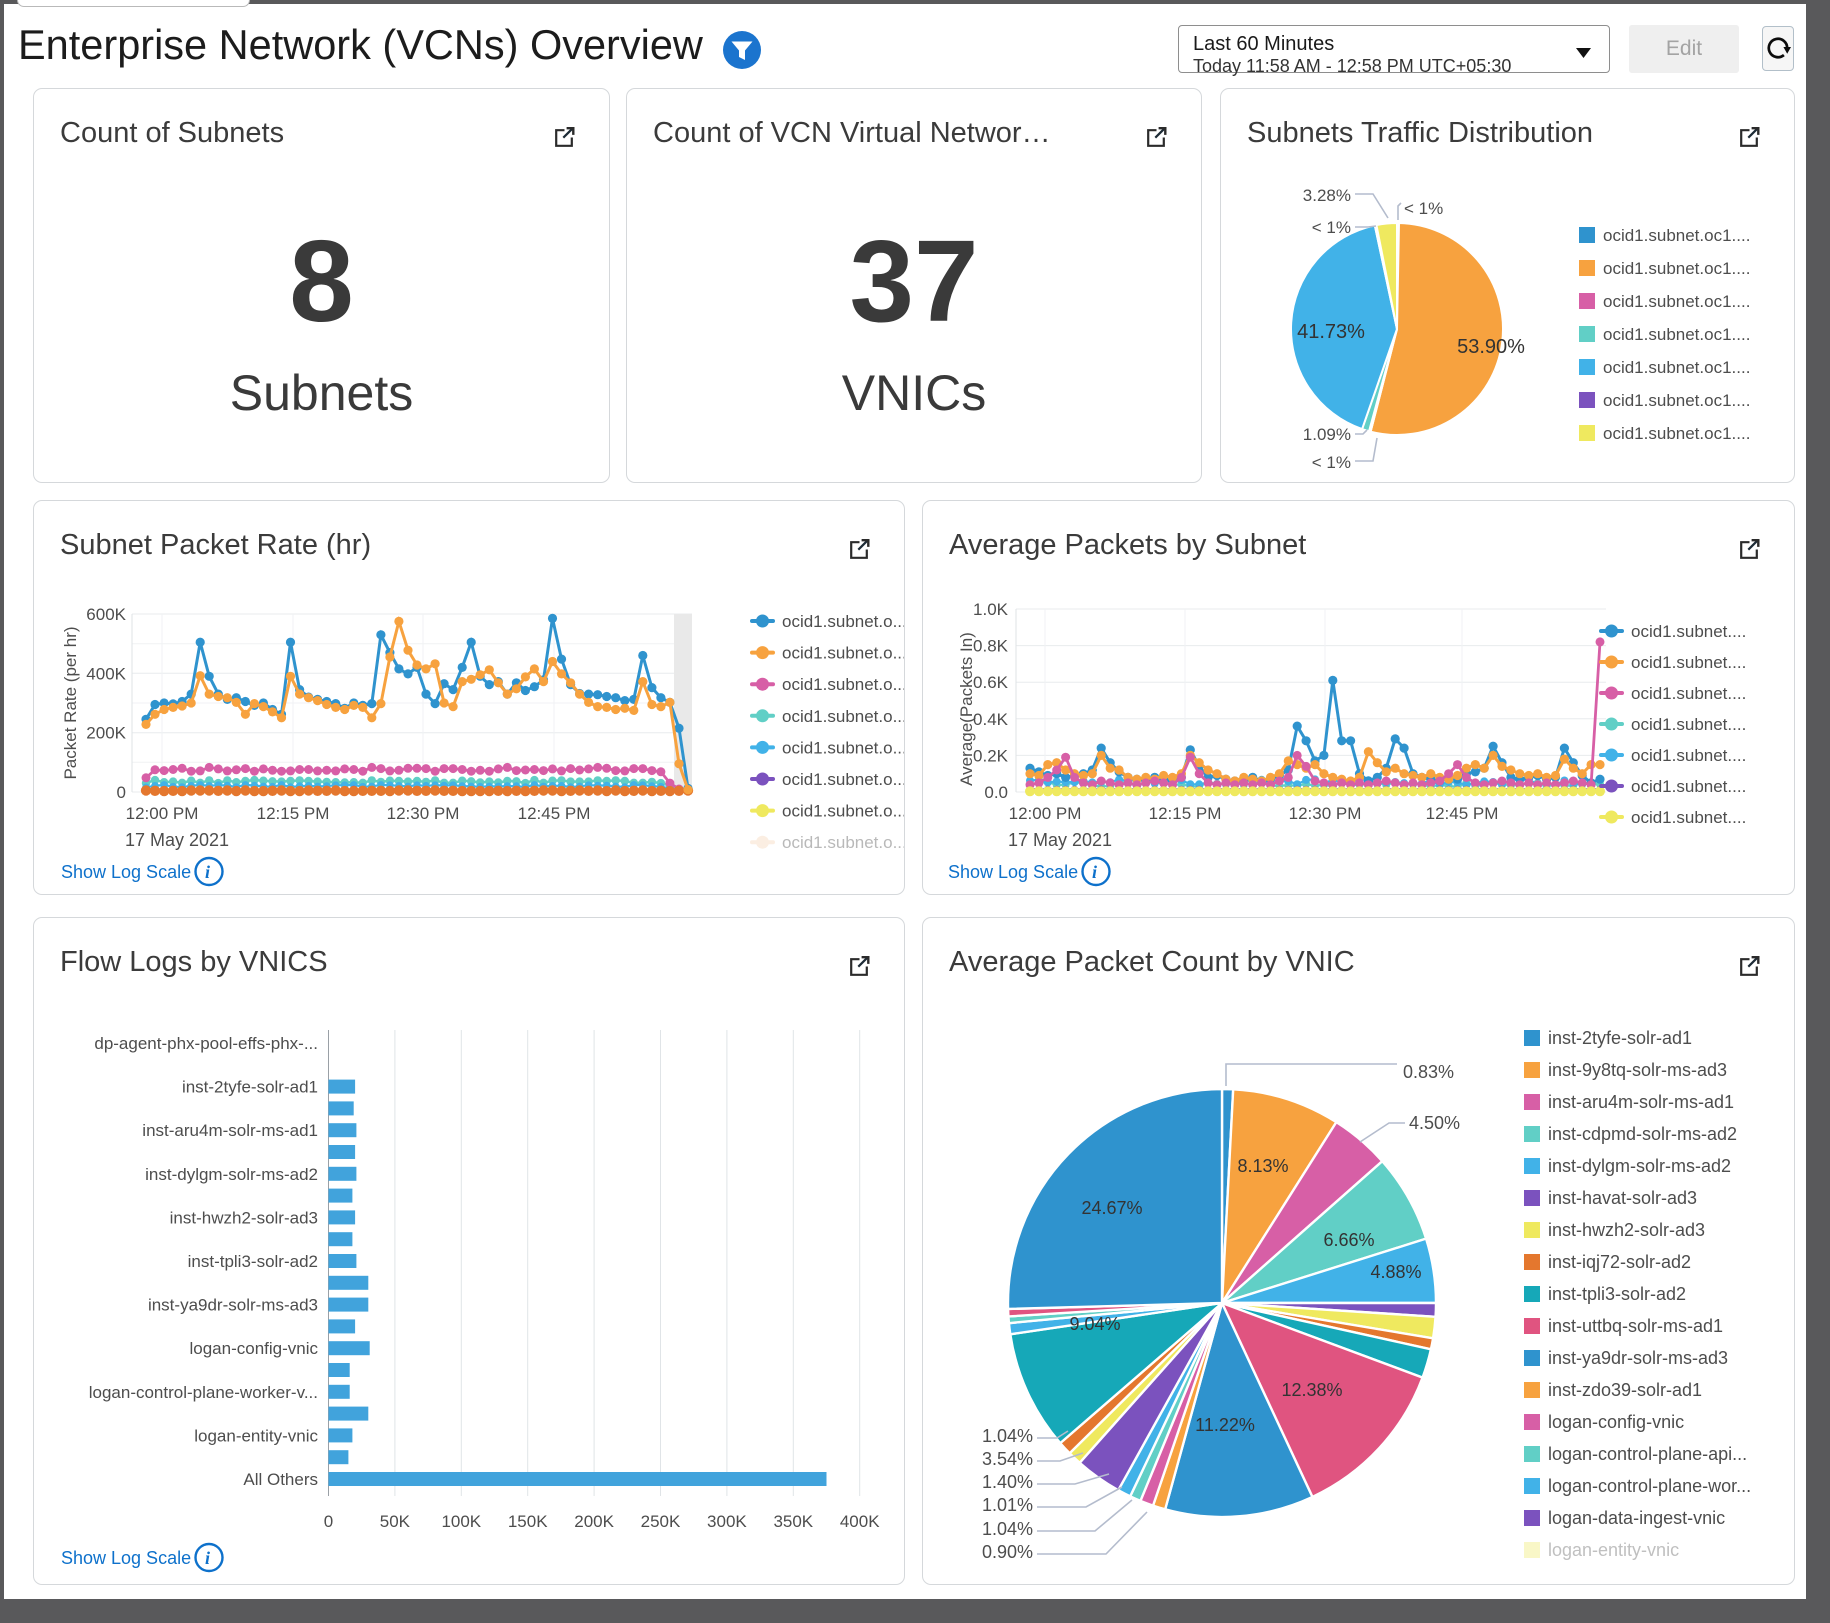 This screenshot has width=1830, height=1623. Describe the element at coordinates (1327, 195) in the screenshot. I see `svg-text: 3.28%` at that location.